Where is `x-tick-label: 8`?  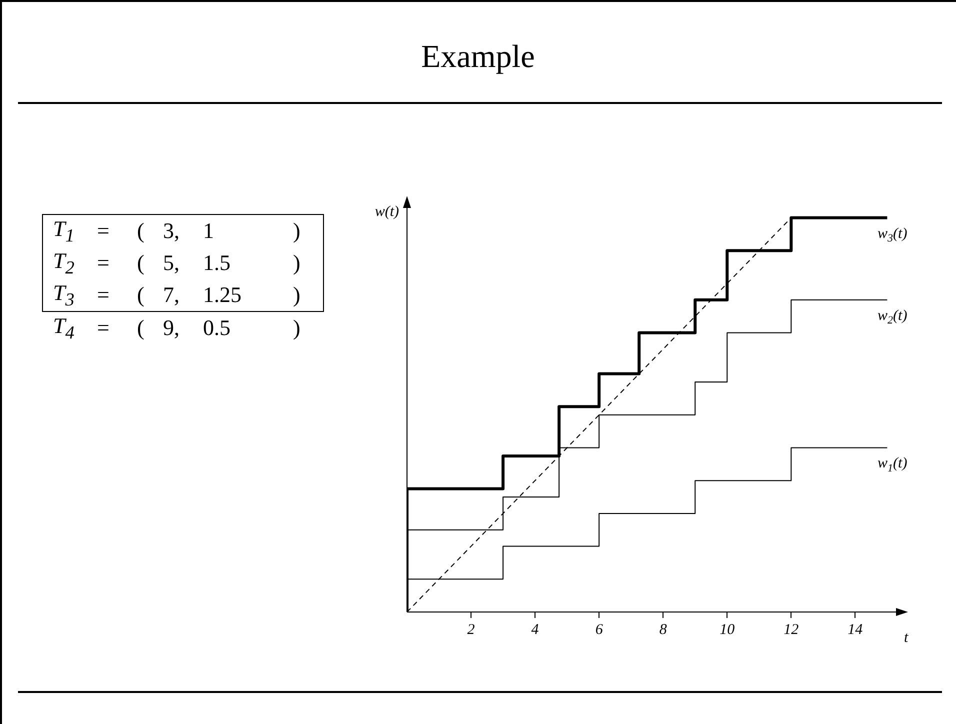 x-tick-label: 8 is located at coordinates (663, 630).